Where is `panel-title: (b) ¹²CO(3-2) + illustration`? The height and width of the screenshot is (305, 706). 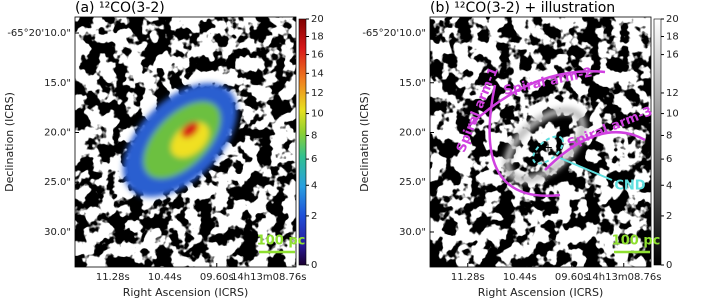
panel-title: (b) ¹²CO(3-2) + illustration is located at coordinates (522, 8).